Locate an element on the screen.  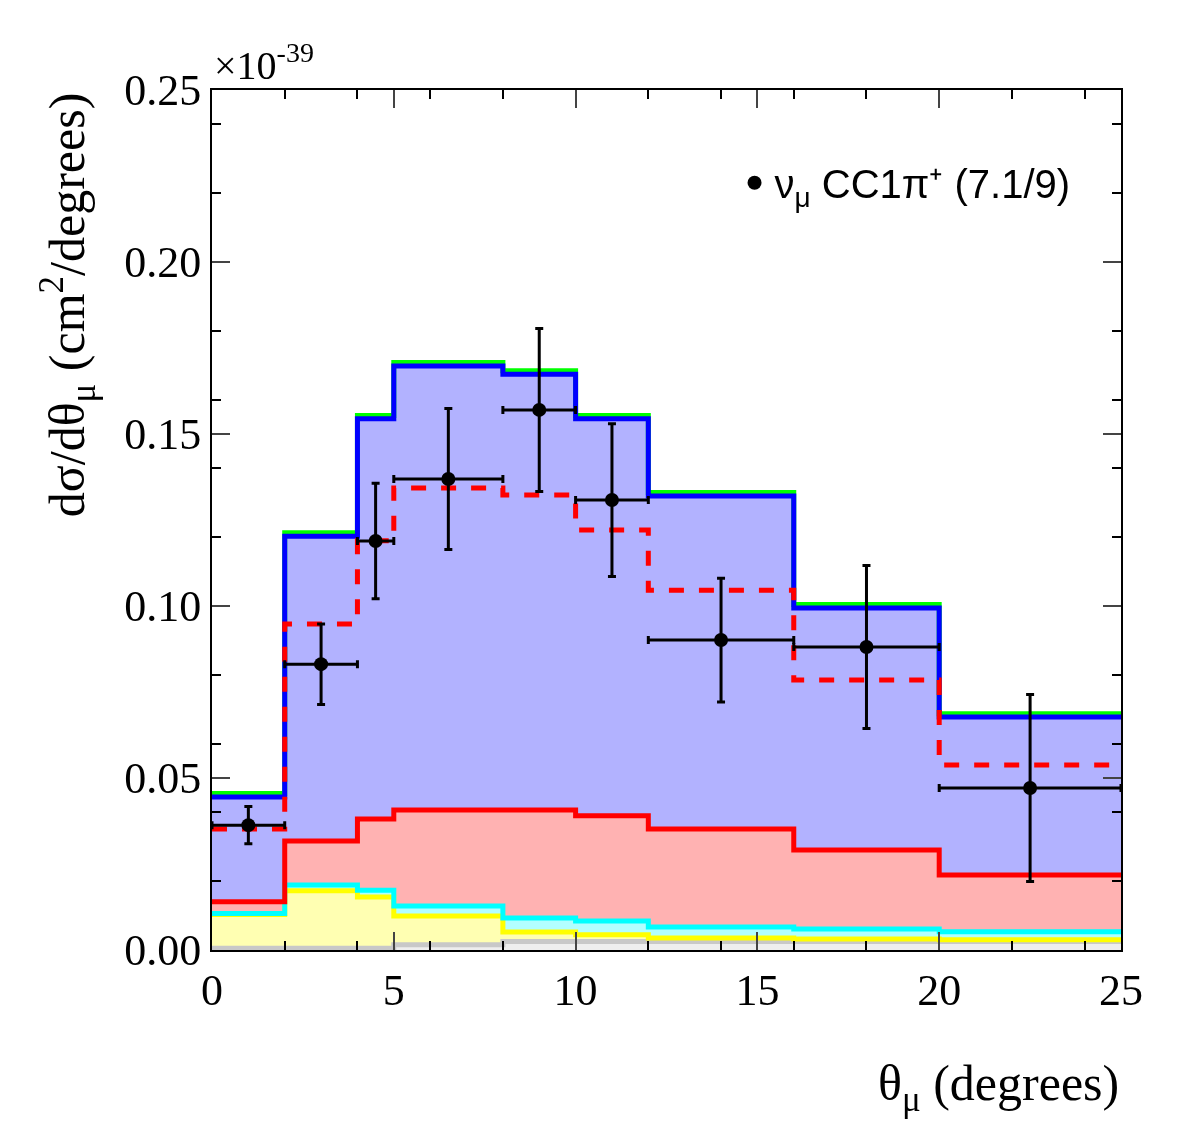
y-tick-label: 0.25 is located at coordinates (163, 91).